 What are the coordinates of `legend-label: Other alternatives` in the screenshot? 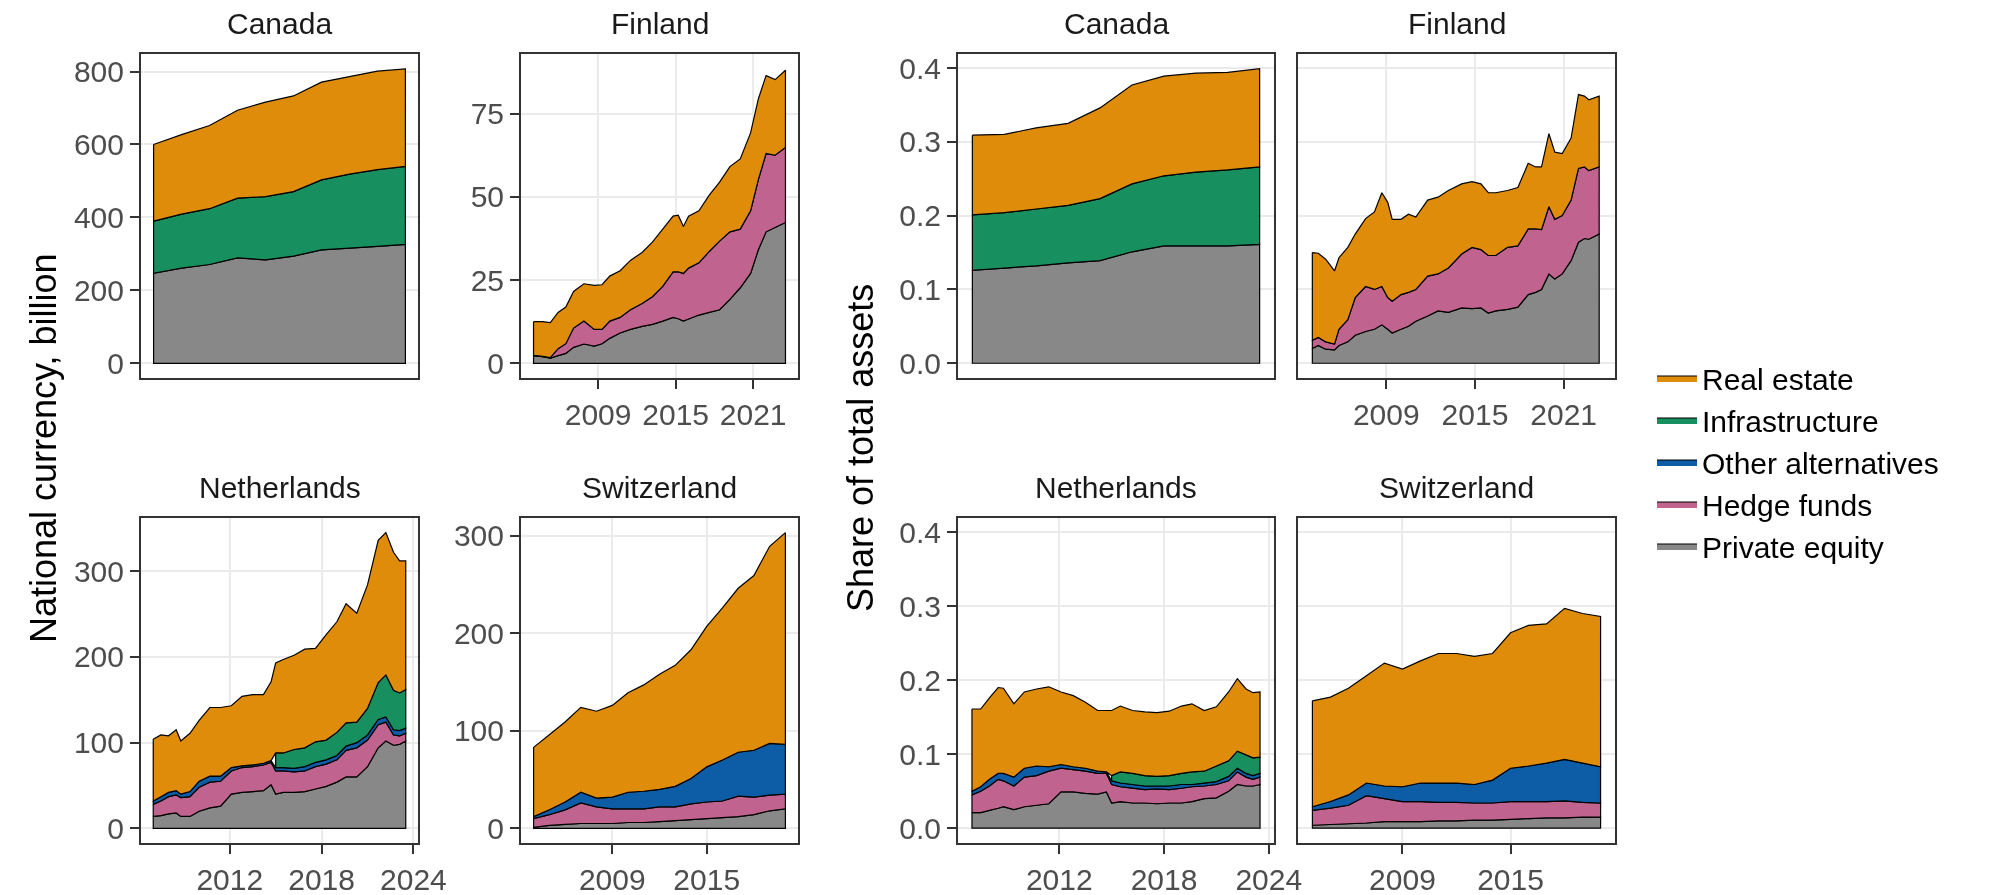 It's located at (1820, 463).